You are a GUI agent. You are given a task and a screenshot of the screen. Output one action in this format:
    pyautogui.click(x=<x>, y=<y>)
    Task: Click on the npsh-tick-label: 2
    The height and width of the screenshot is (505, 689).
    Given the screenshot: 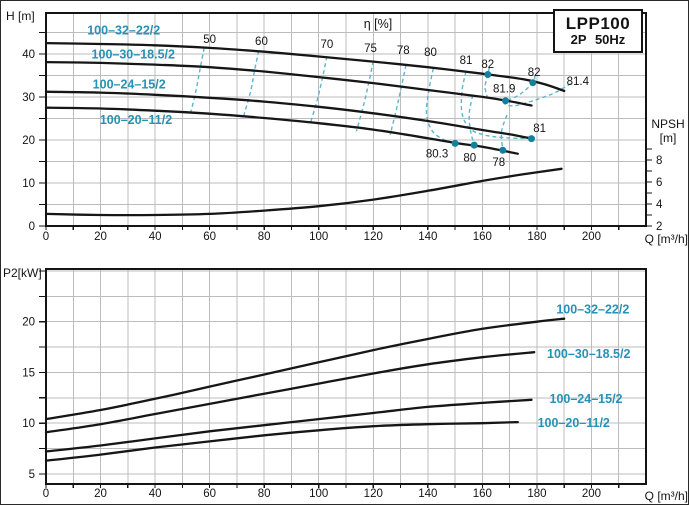 What is the action you would take?
    pyautogui.click(x=659, y=227)
    